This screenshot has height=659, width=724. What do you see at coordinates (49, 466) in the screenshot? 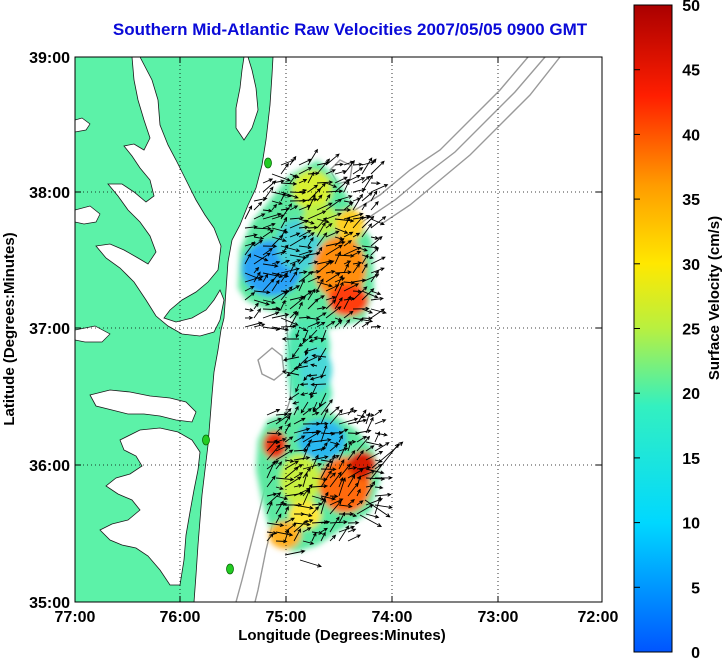
I see `y-tick-label: 36:00` at bounding box center [49, 466].